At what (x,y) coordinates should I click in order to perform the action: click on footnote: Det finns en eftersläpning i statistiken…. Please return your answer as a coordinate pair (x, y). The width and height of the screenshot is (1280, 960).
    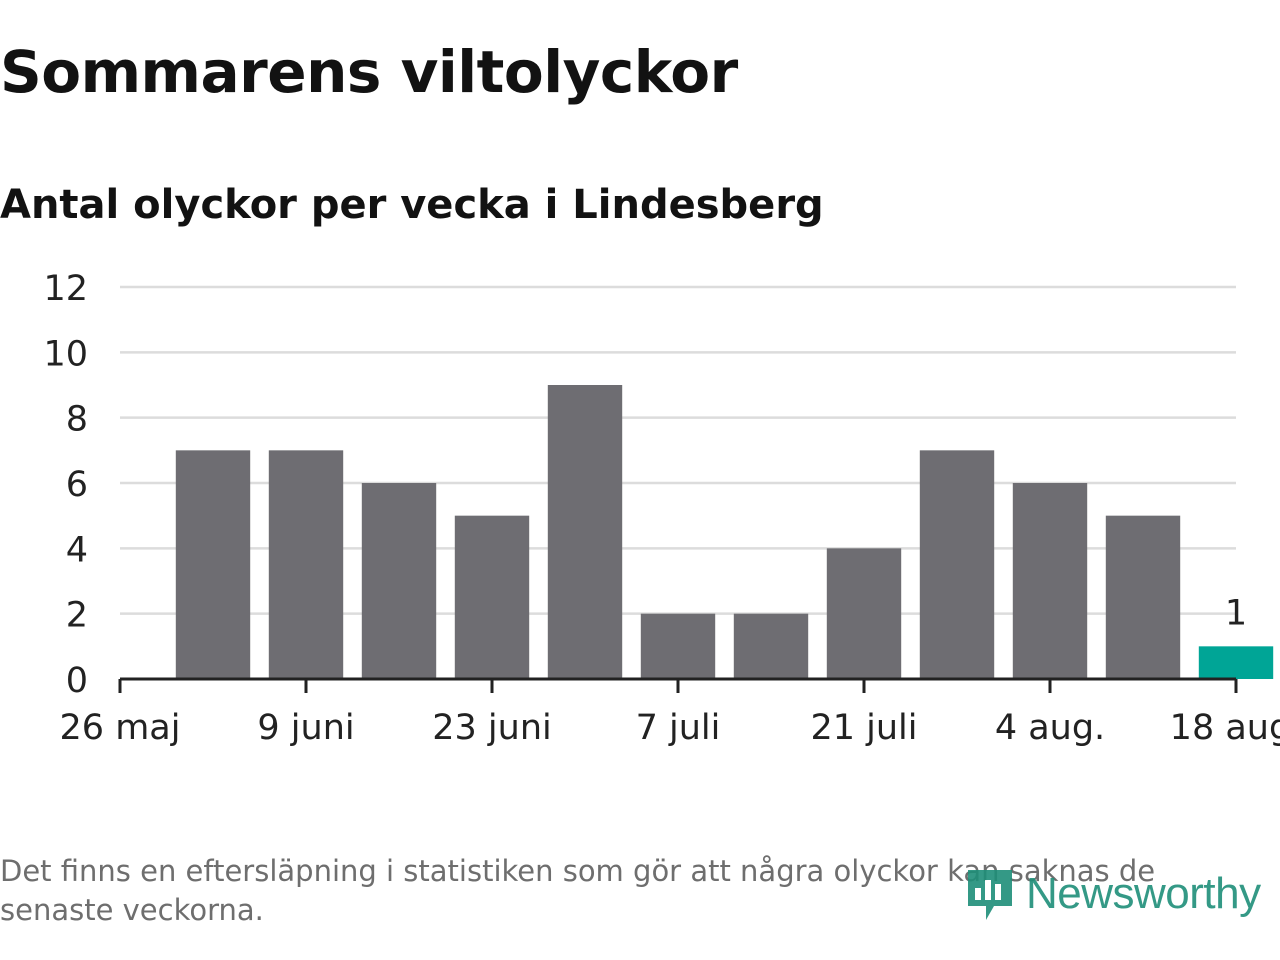
    Looking at the image, I should click on (578, 890).